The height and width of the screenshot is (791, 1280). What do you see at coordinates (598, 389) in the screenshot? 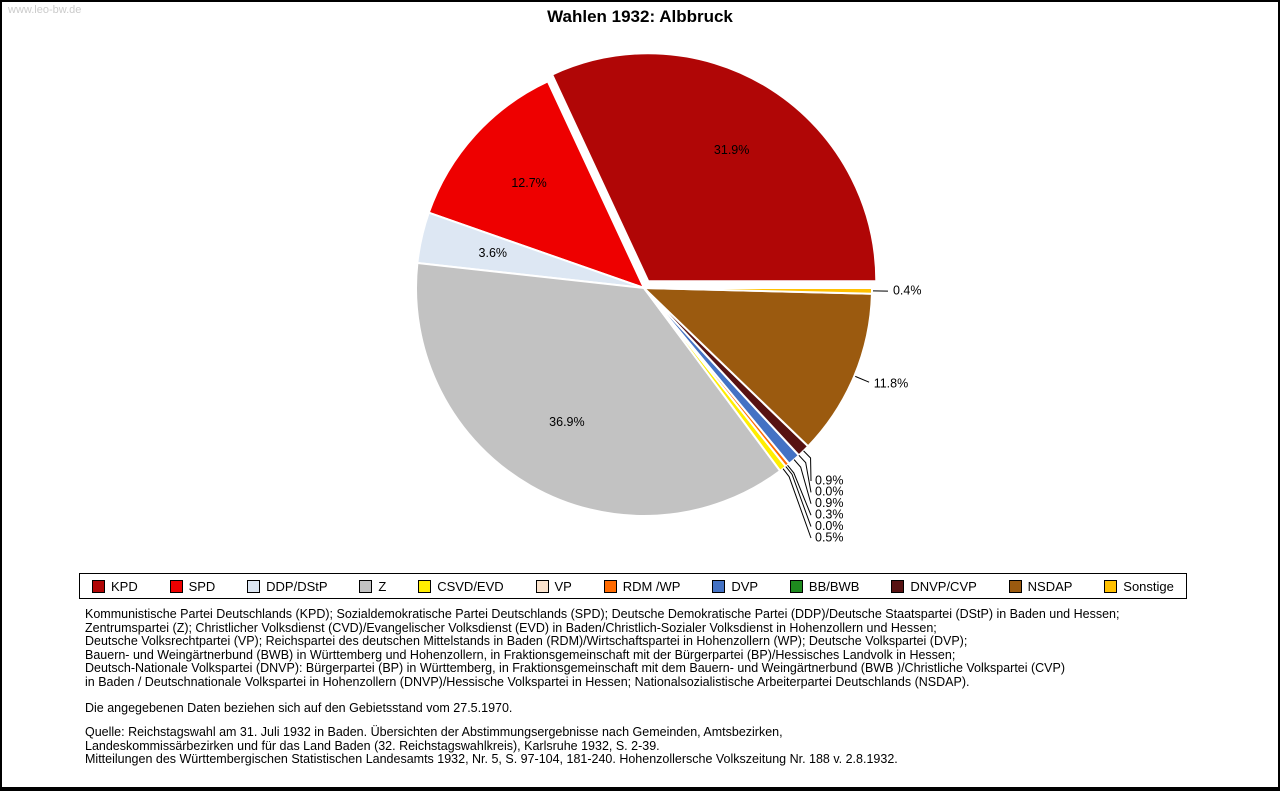
I see `pie-slice-z` at bounding box center [598, 389].